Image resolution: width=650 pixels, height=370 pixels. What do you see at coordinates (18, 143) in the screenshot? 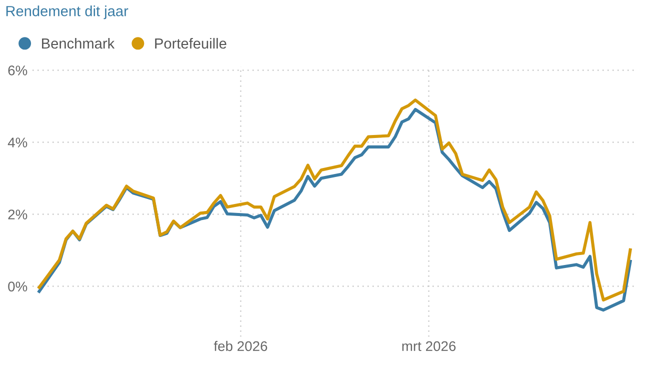
I see `y-tick-label: 4%` at bounding box center [18, 143].